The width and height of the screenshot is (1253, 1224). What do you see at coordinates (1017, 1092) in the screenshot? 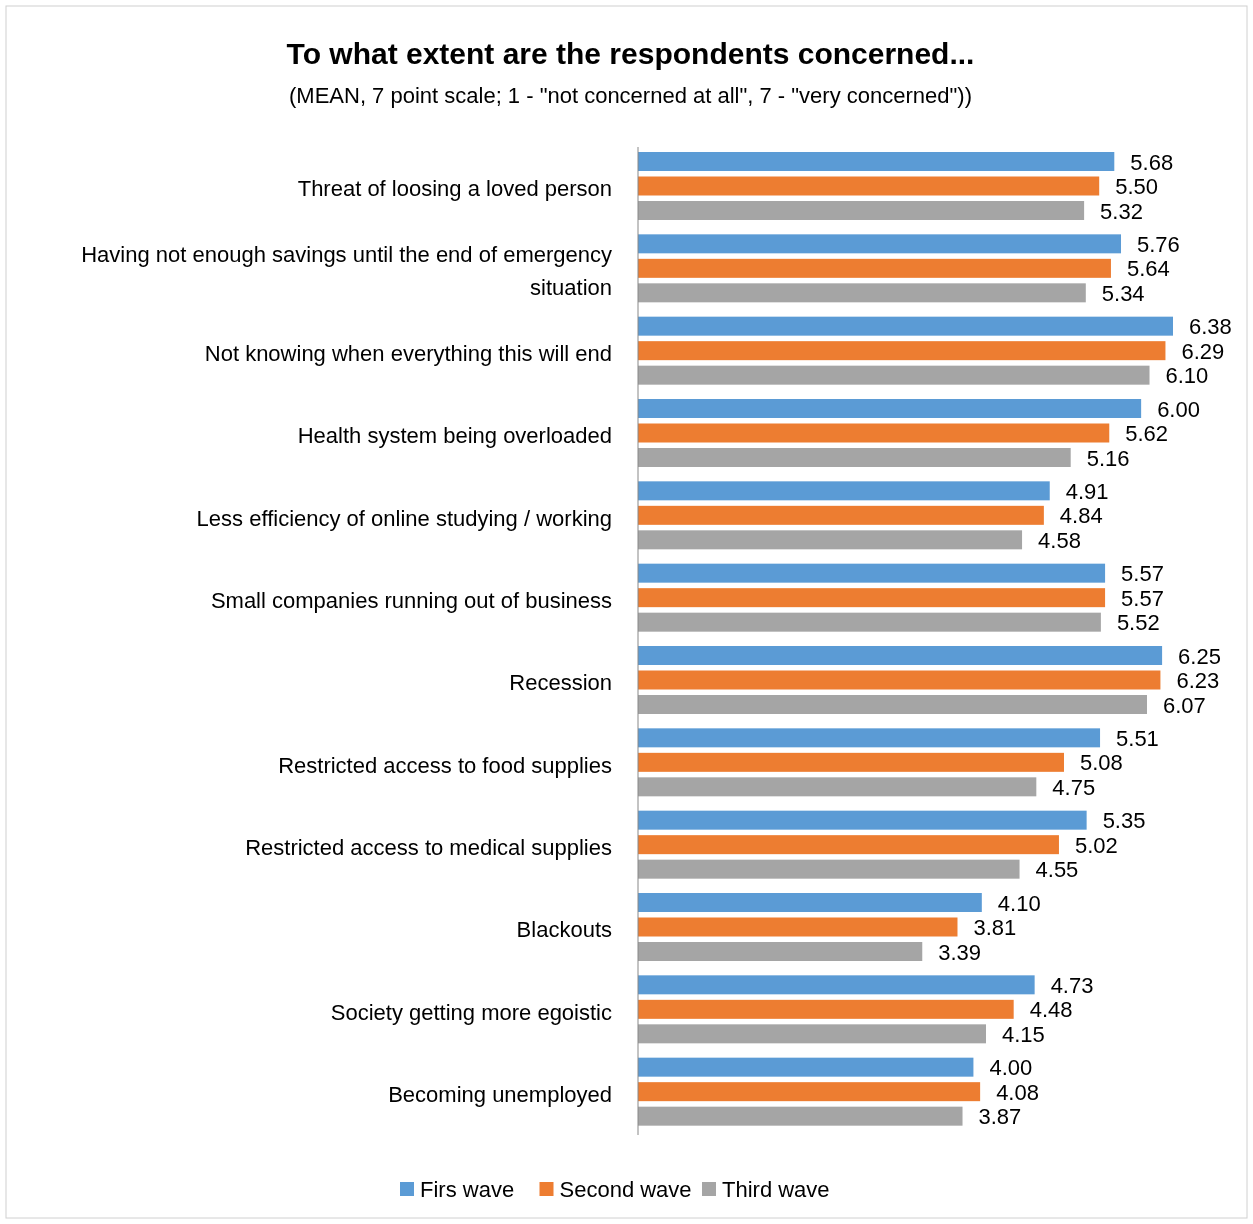
I see `data-label: 4.08` at bounding box center [1017, 1092].